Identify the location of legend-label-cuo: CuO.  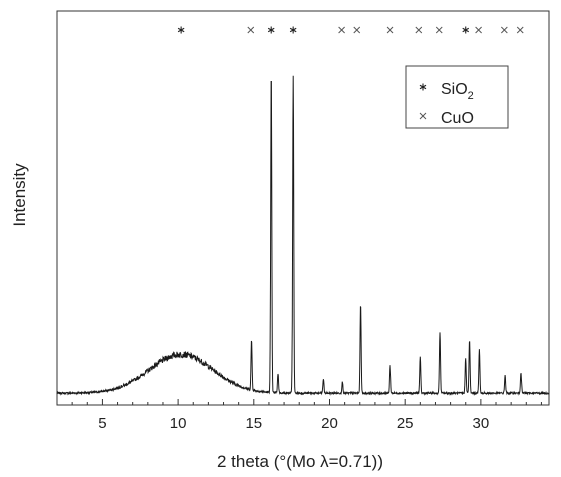
(457, 118).